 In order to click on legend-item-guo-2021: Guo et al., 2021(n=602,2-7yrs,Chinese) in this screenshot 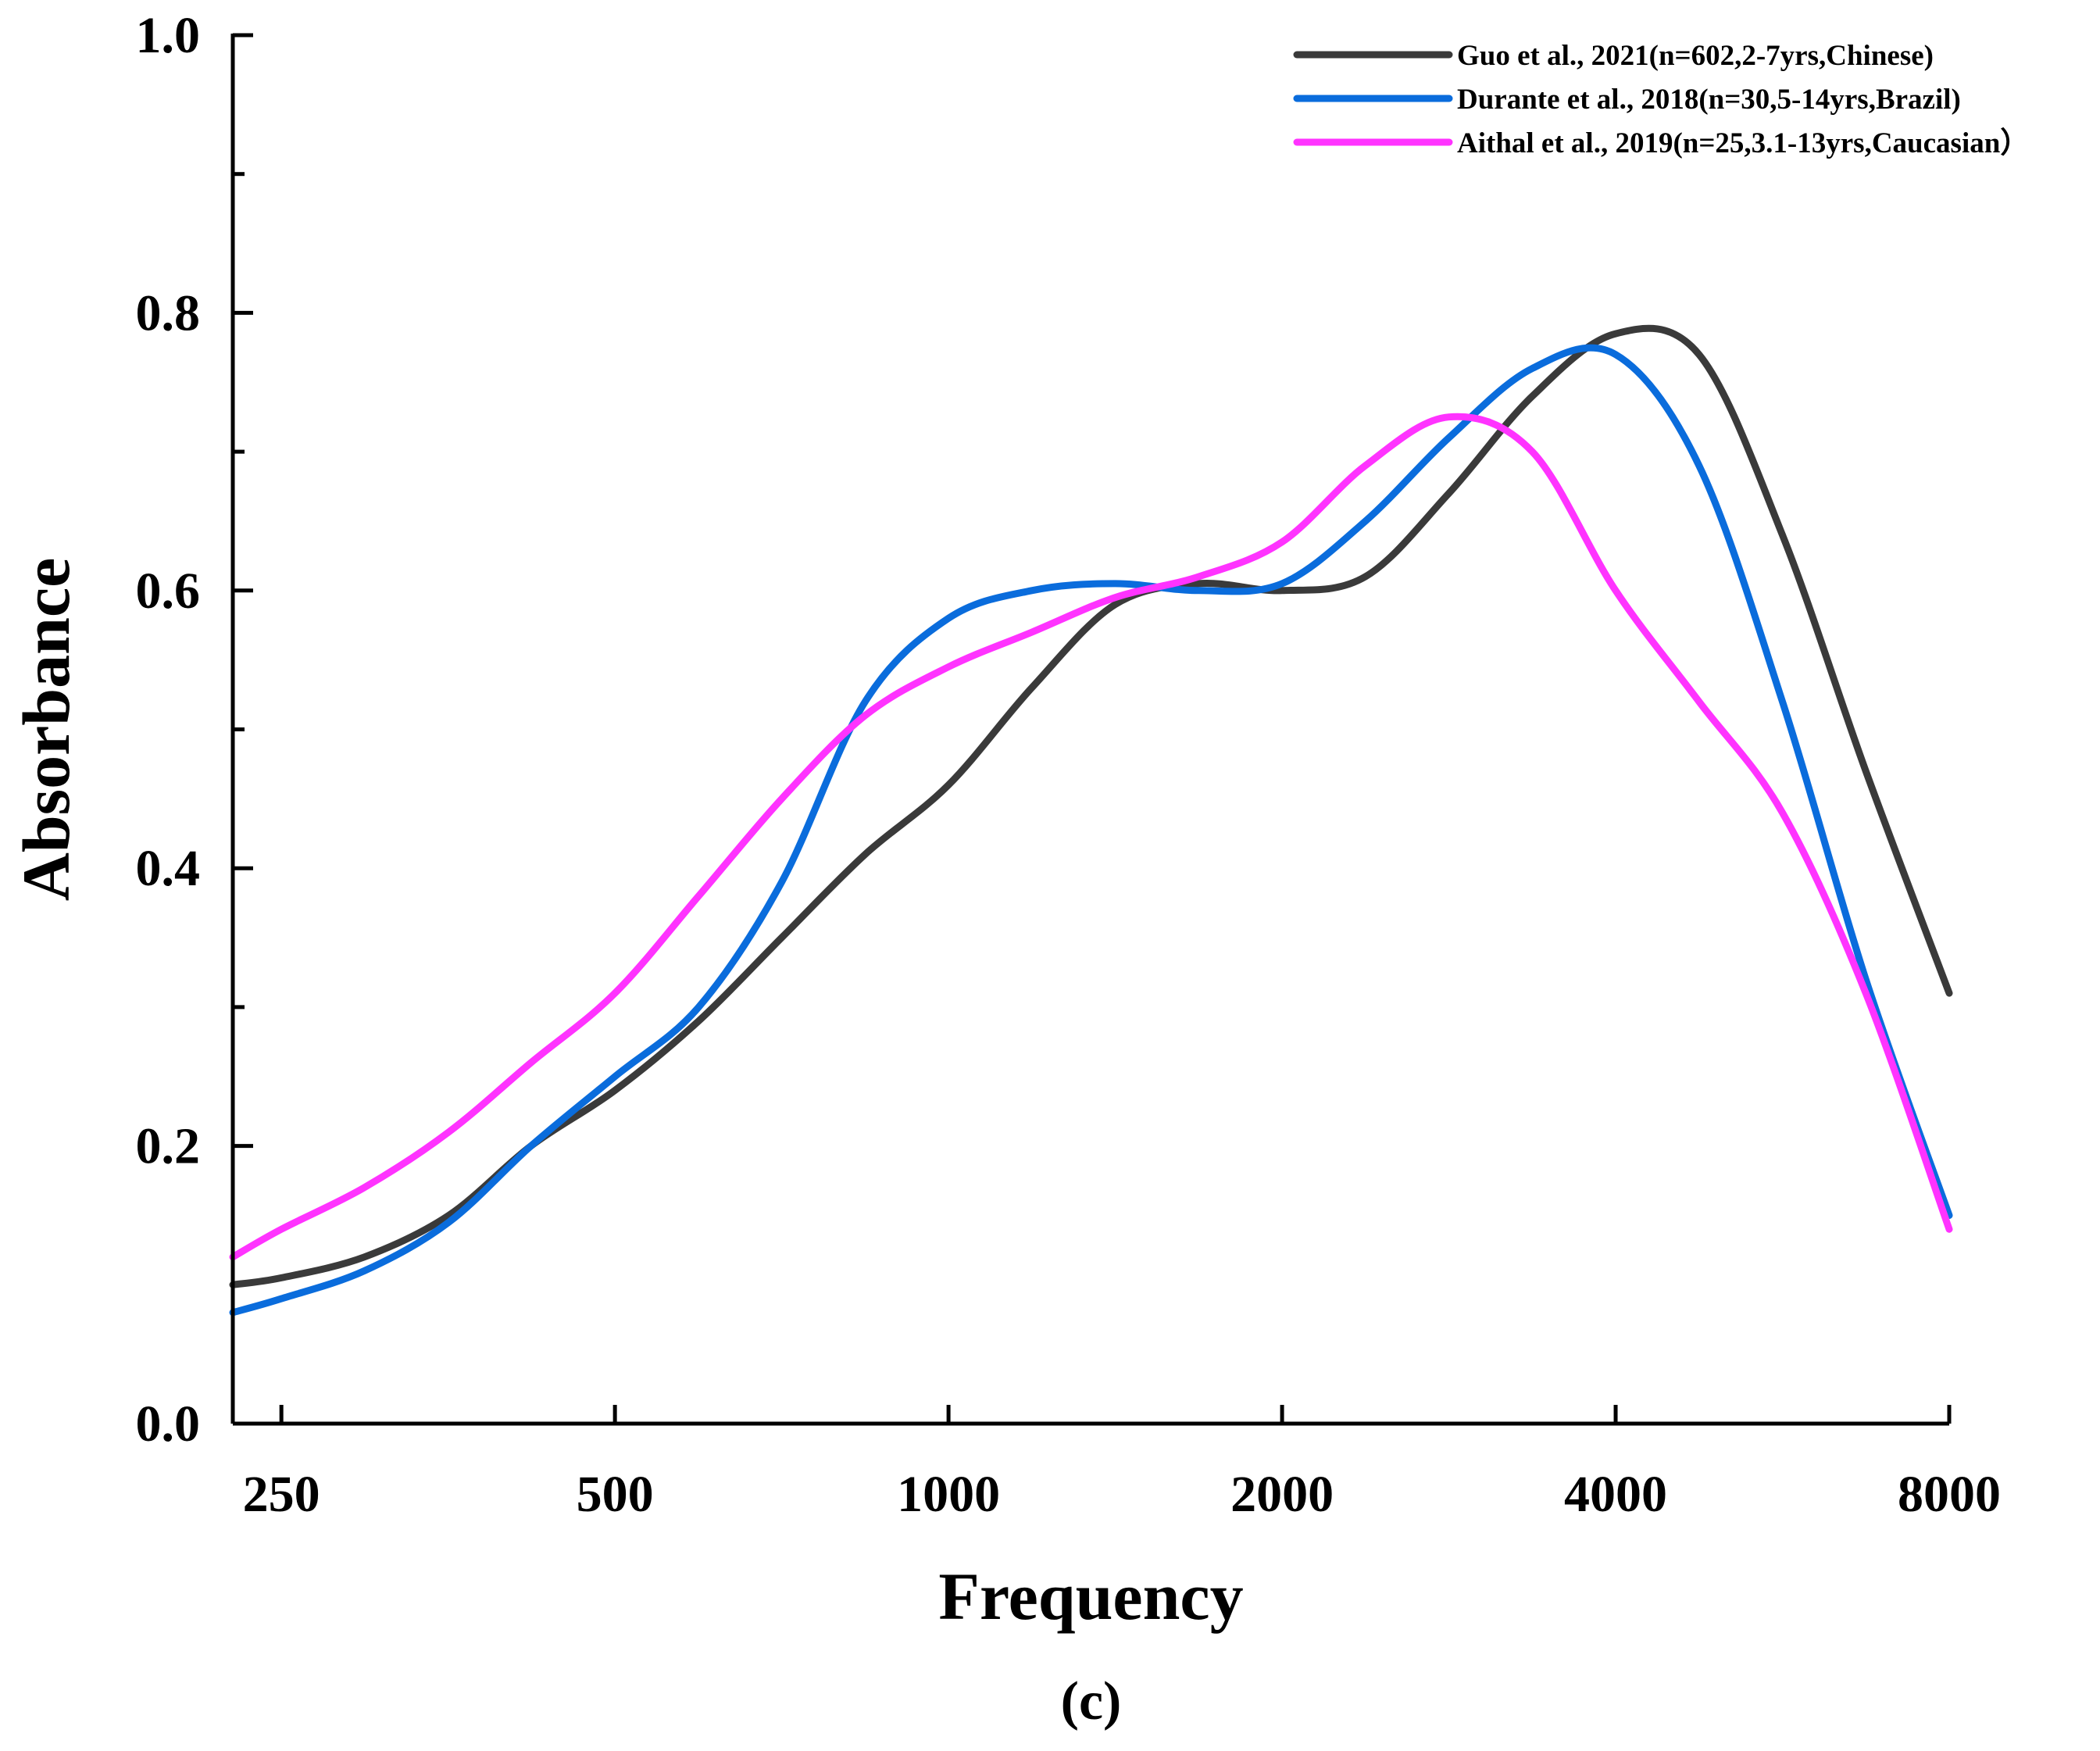, I will do `click(1614, 56)`.